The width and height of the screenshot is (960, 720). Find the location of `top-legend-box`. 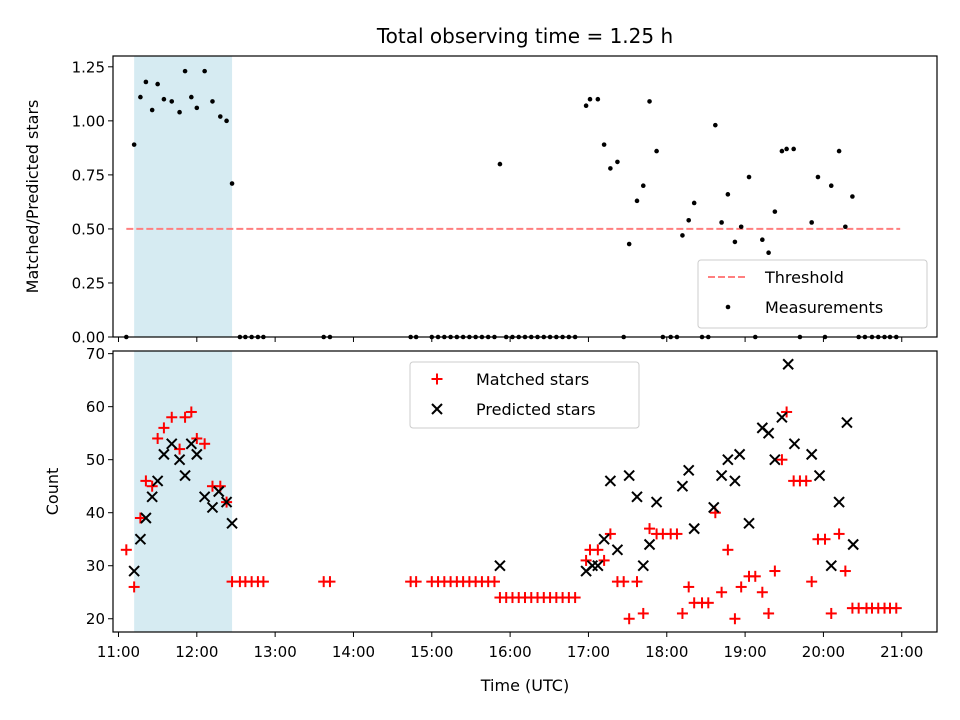

top-legend-box is located at coordinates (812, 294).